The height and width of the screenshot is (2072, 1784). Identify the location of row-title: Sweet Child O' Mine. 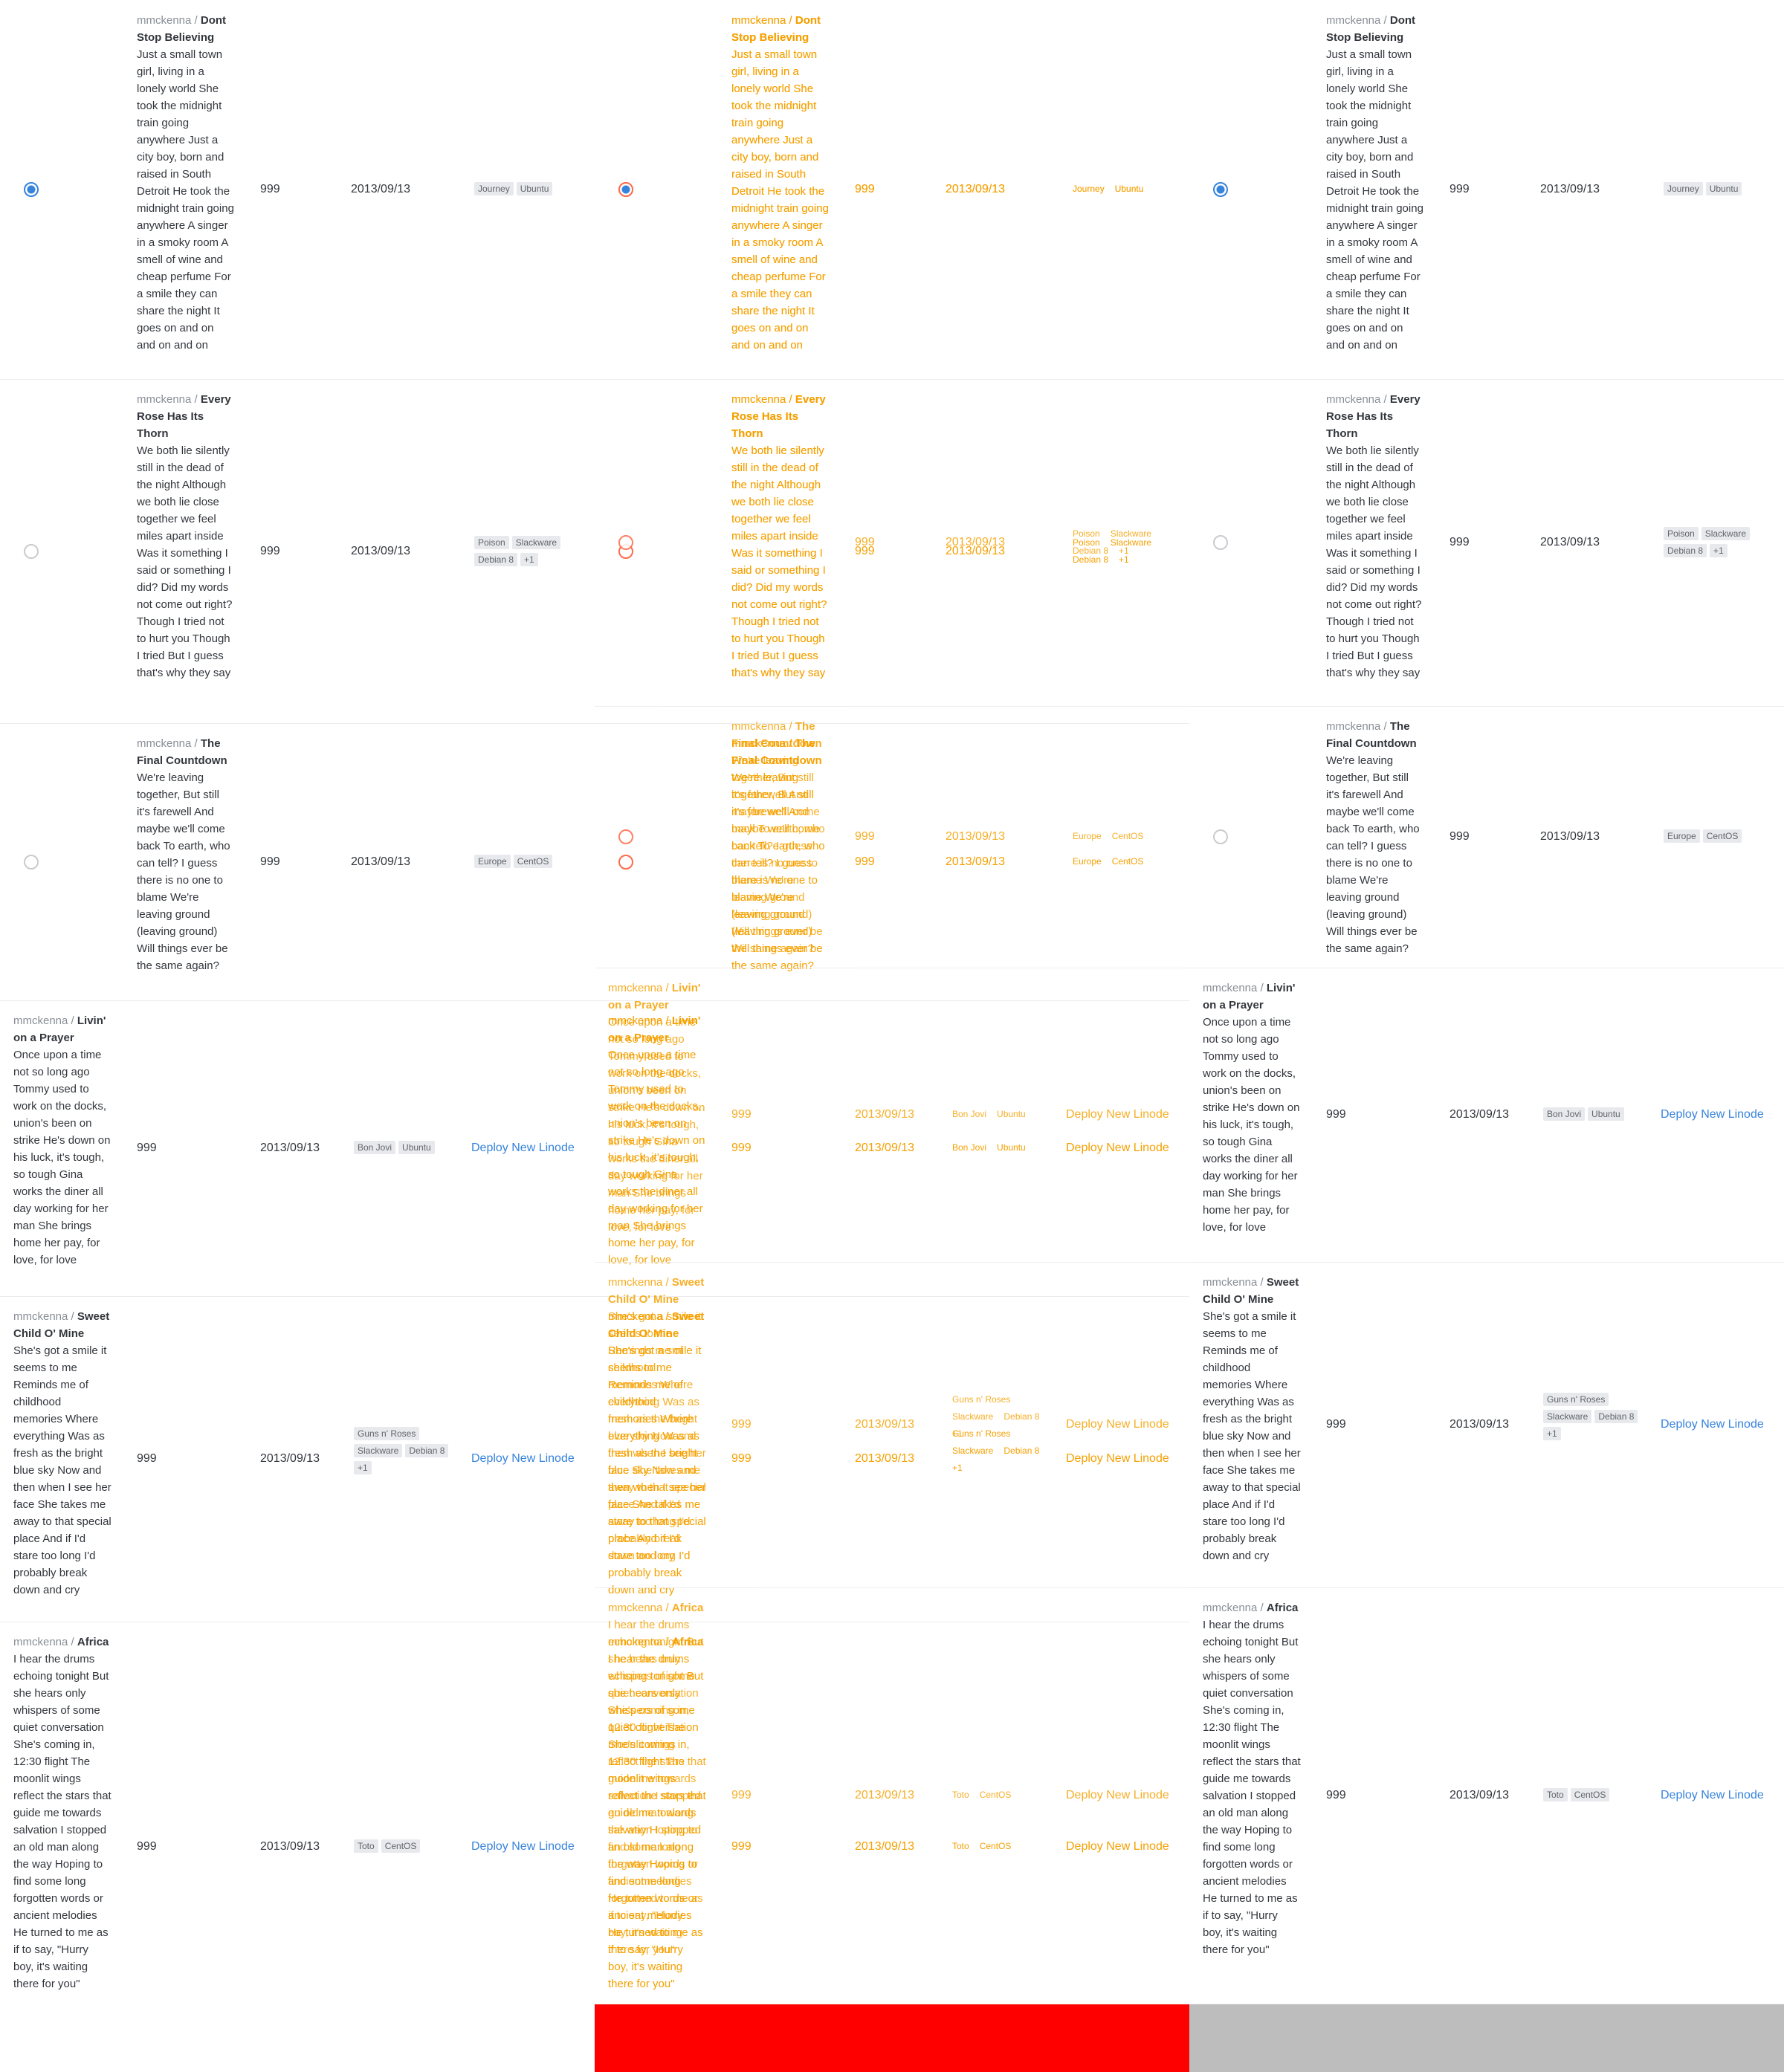
(656, 1291).